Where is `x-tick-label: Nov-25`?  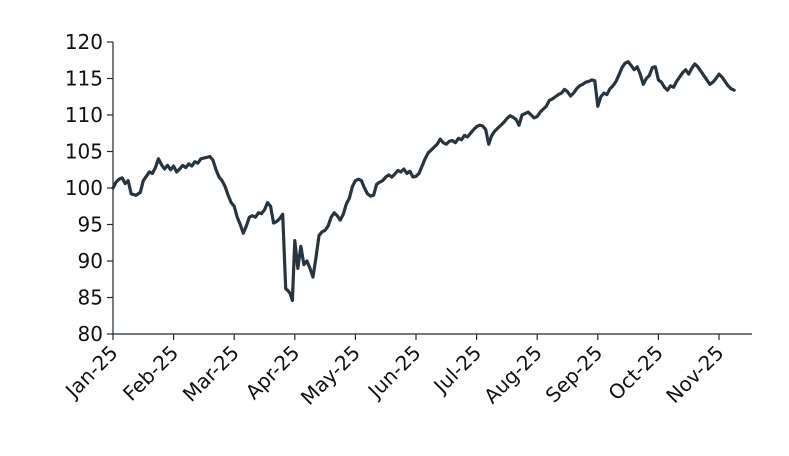 x-tick-label: Nov-25 is located at coordinates (694, 374).